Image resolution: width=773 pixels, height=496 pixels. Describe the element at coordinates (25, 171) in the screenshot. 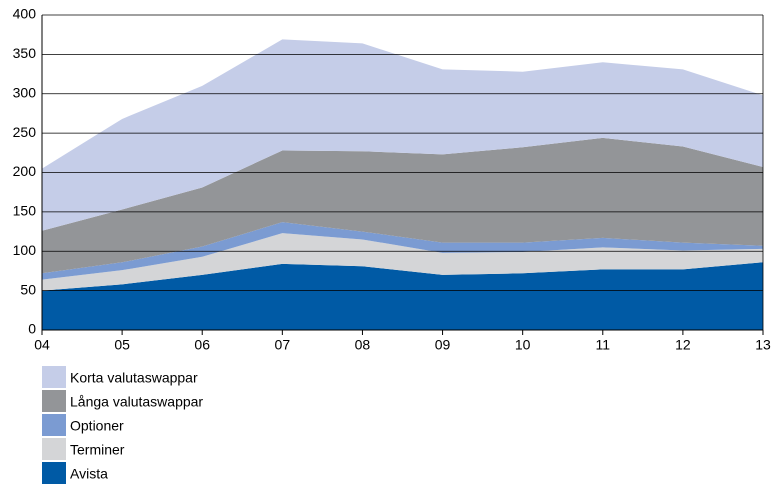

I see `y-tick-label: 200` at that location.